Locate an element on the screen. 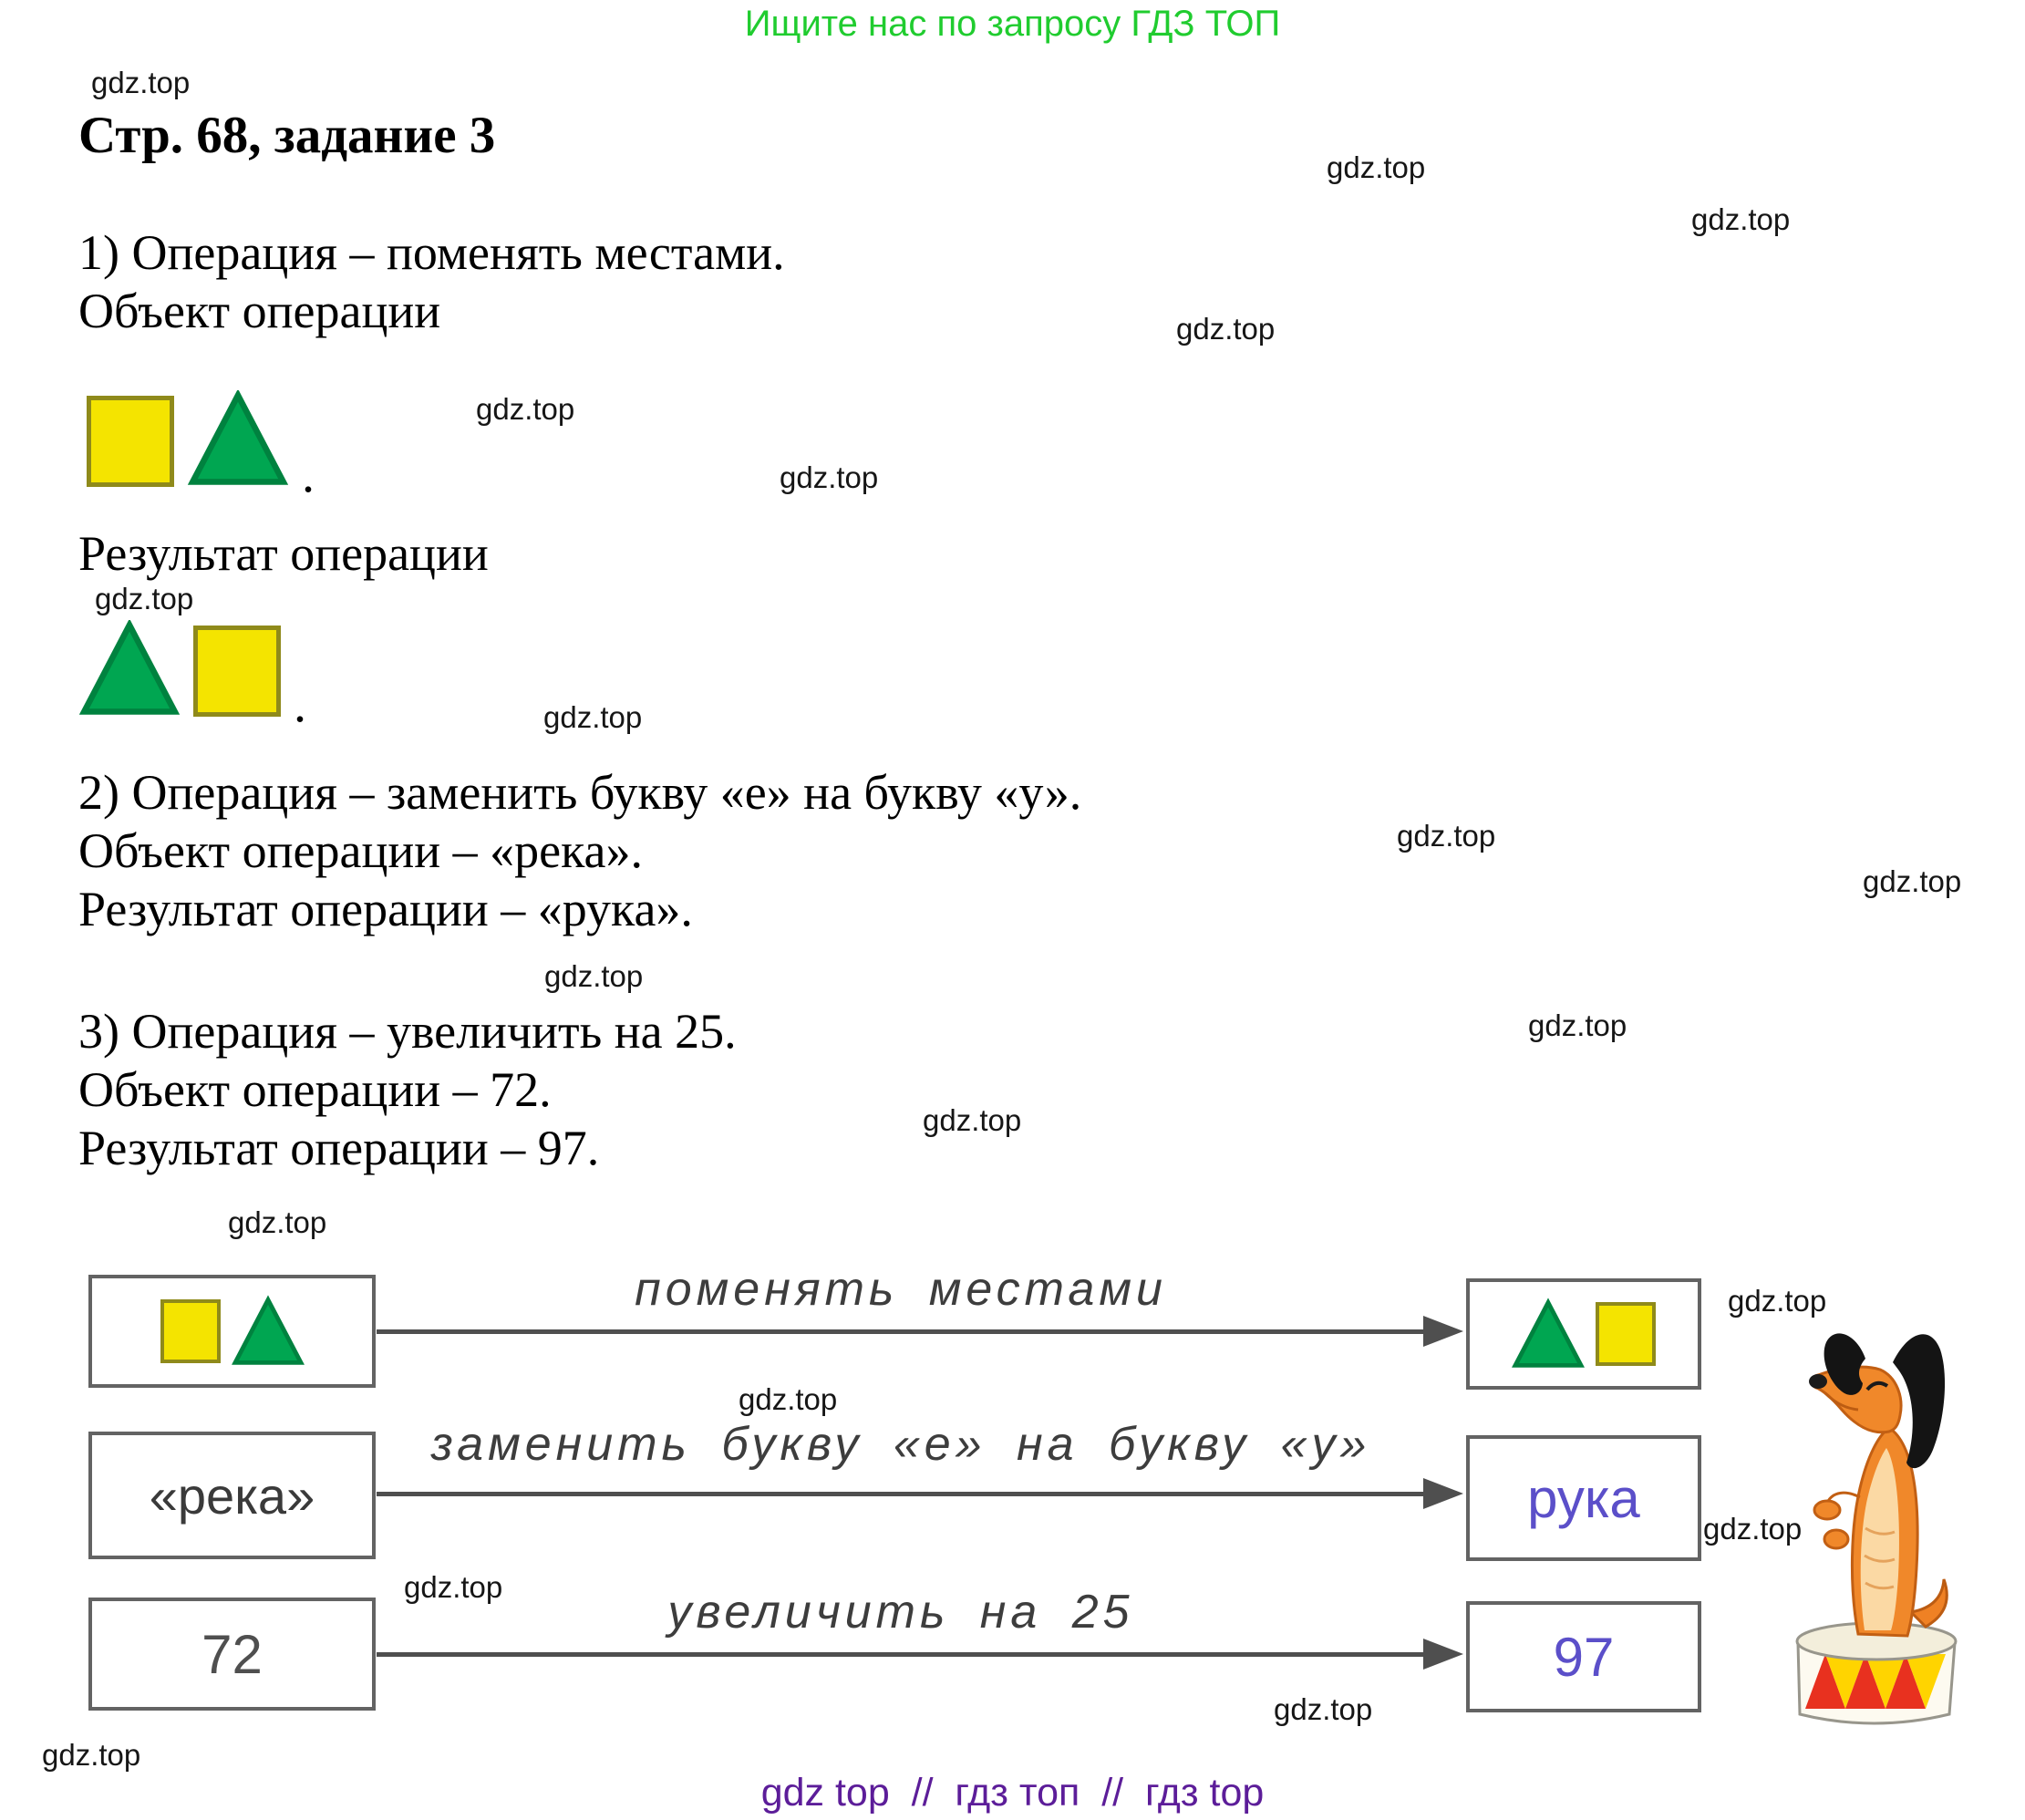  promo-banner: Ищите нас по запросу ГДЗ ТОП is located at coordinates (1012, 24).